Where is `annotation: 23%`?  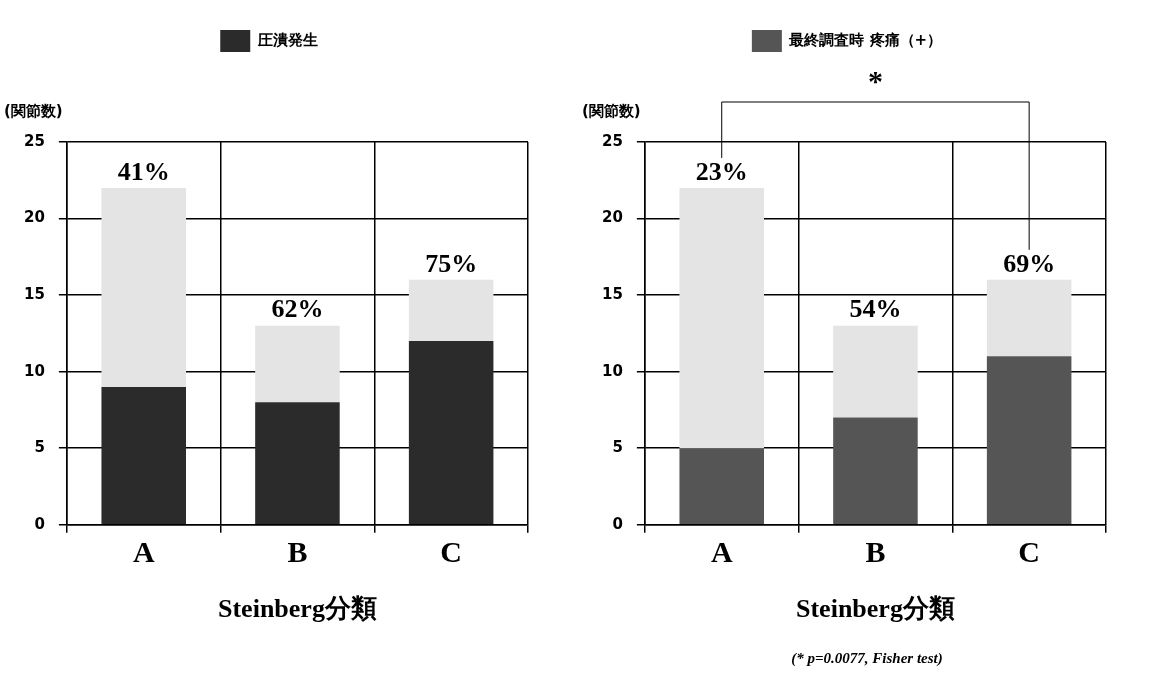
annotation: 23% is located at coordinates (721, 171).